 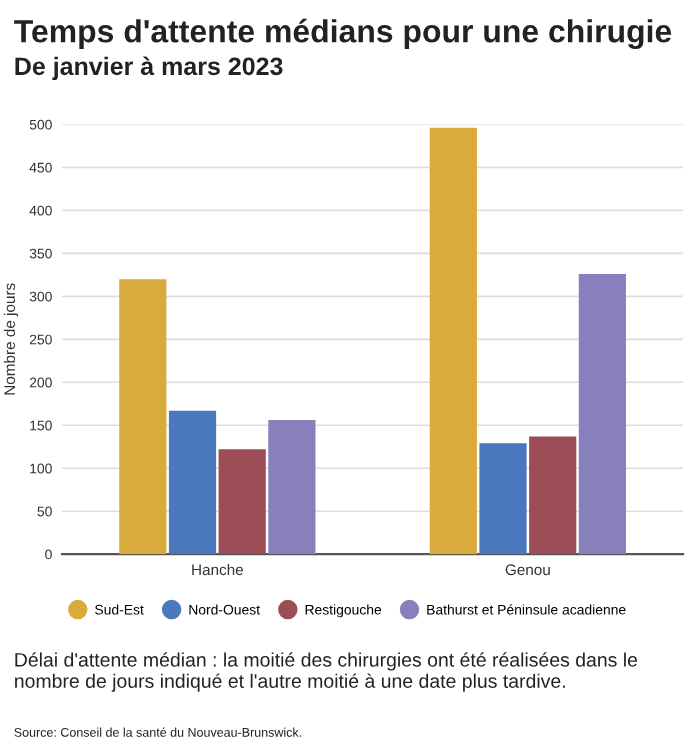 What do you see at coordinates (149, 68) in the screenshot?
I see `chart-subtitle: De janvier à mars 2023` at bounding box center [149, 68].